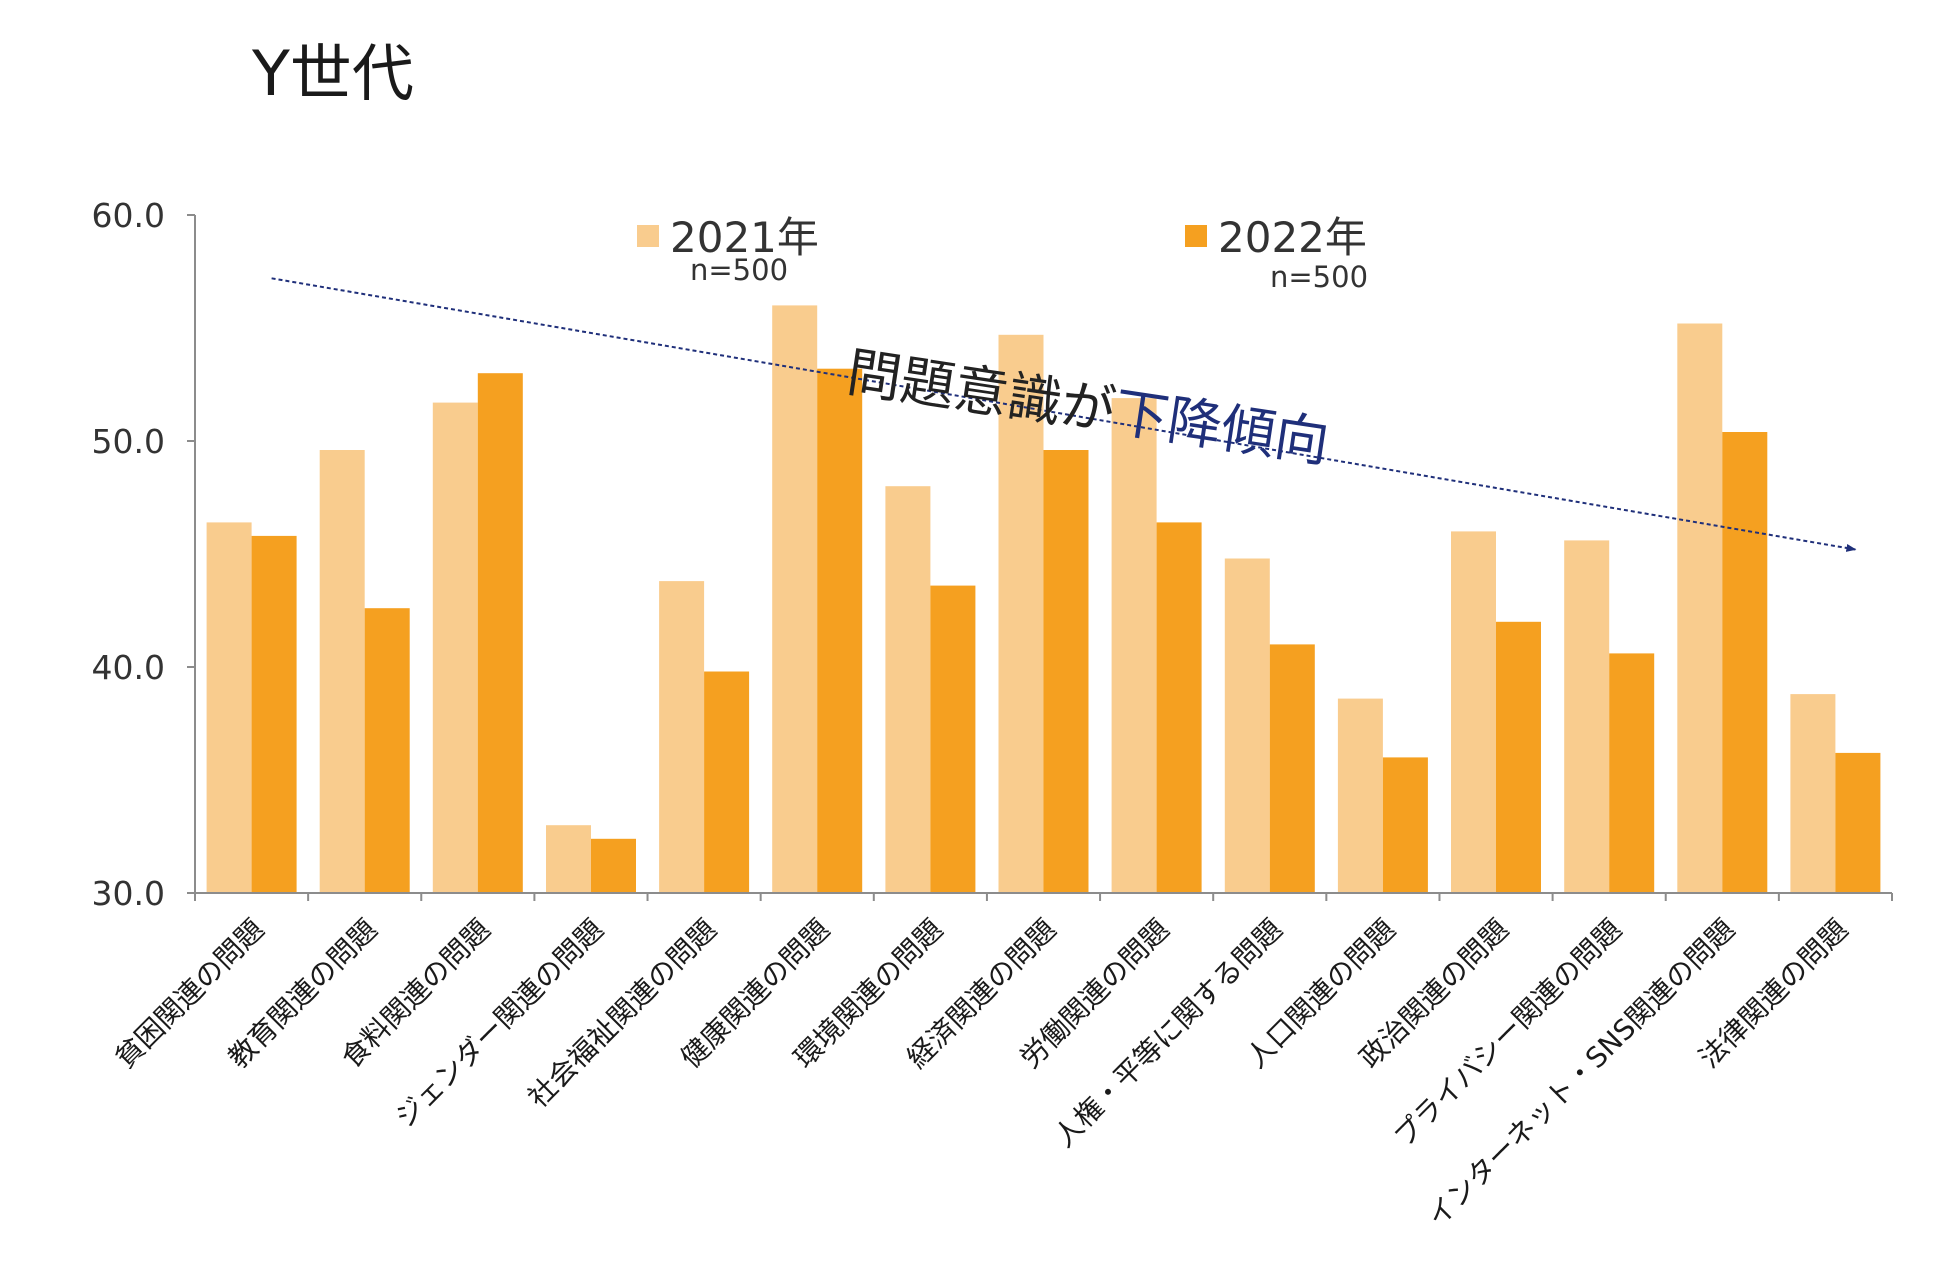 The image size is (1950, 1271). Describe the element at coordinates (739, 270) in the screenshot. I see `legend-sample-1: n=500` at that location.